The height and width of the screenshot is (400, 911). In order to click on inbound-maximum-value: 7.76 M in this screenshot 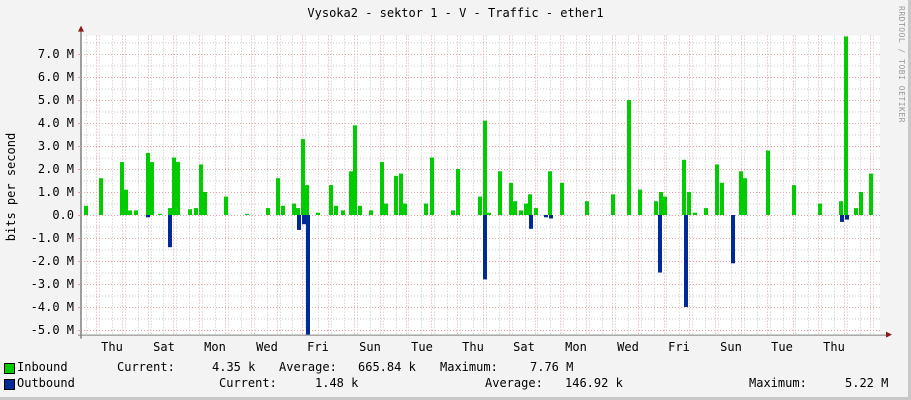, I will do `click(552, 367)`.